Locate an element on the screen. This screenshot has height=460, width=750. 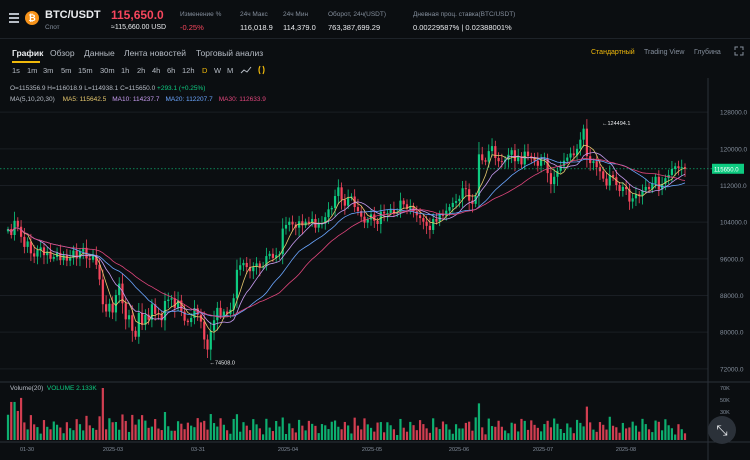
current-price-badge is located at coordinates (728, 168).